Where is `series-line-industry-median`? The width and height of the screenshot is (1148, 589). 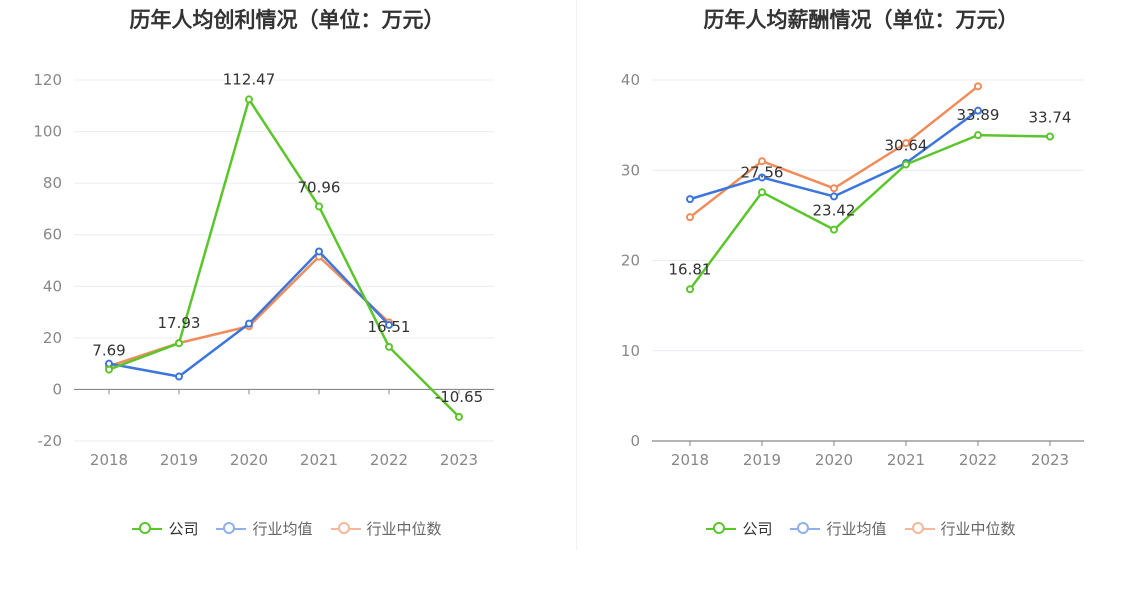 series-line-industry-median is located at coordinates (249, 311).